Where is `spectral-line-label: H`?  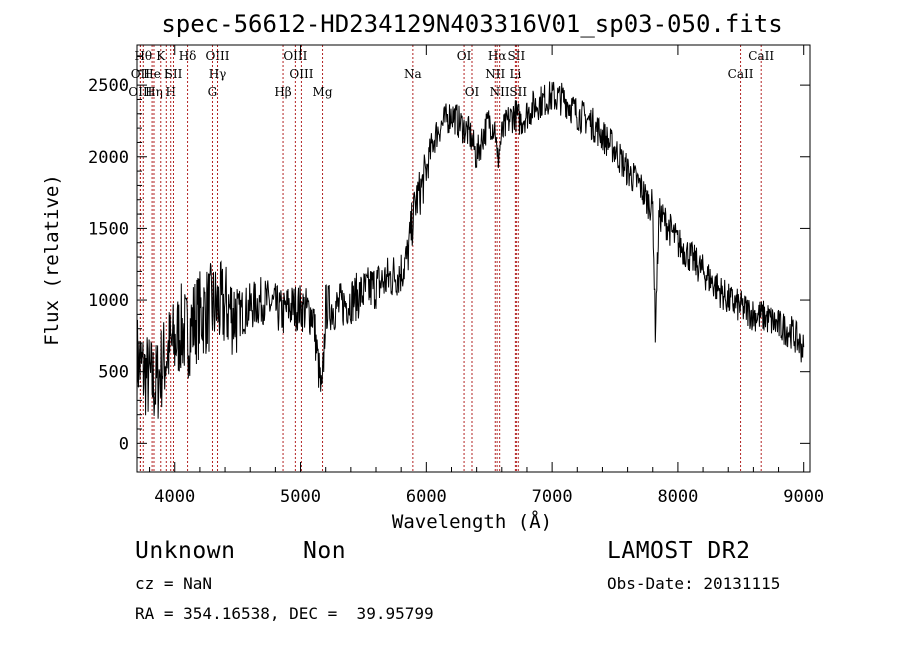
spectral-line-label: H is located at coordinates (170, 92).